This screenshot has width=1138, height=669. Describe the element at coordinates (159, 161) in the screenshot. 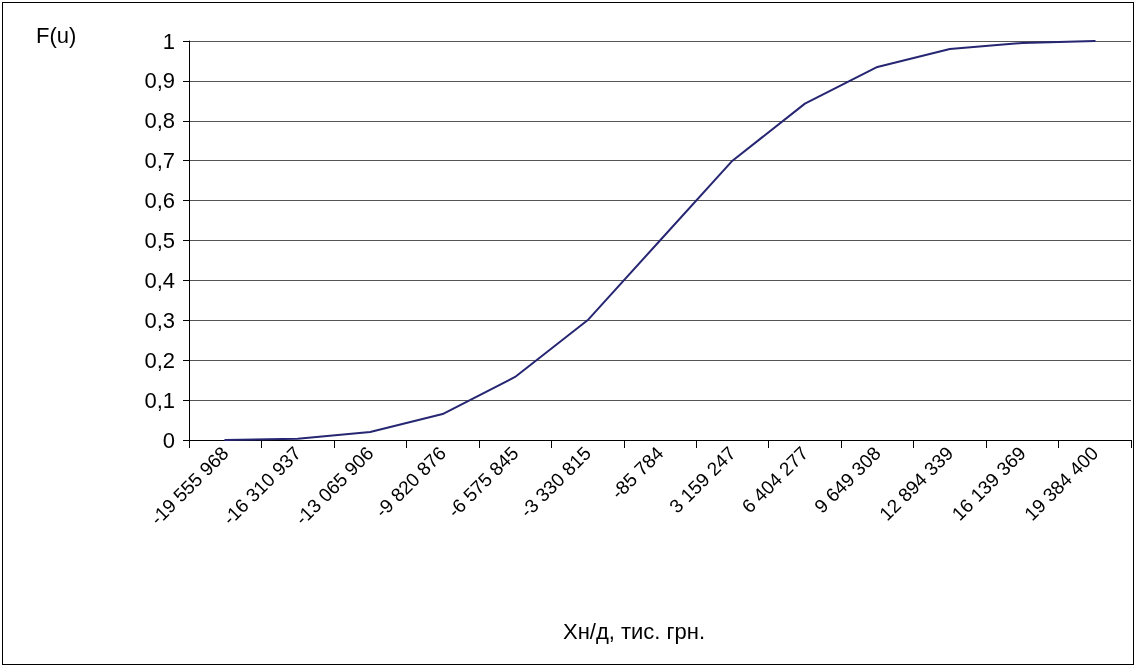

I see `y-tick-label: 0,7` at that location.